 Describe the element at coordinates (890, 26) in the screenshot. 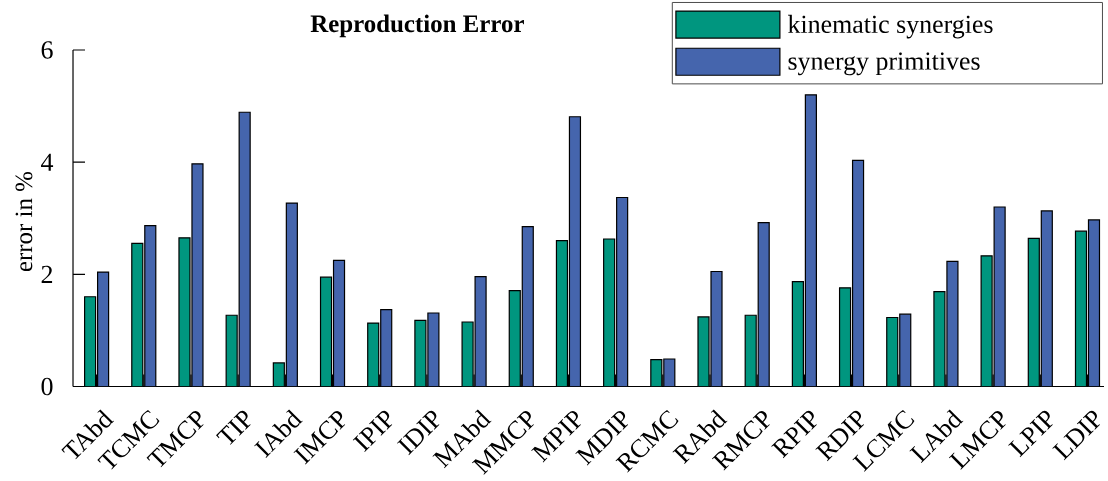

I see `legend-label: kinematic synergies` at that location.